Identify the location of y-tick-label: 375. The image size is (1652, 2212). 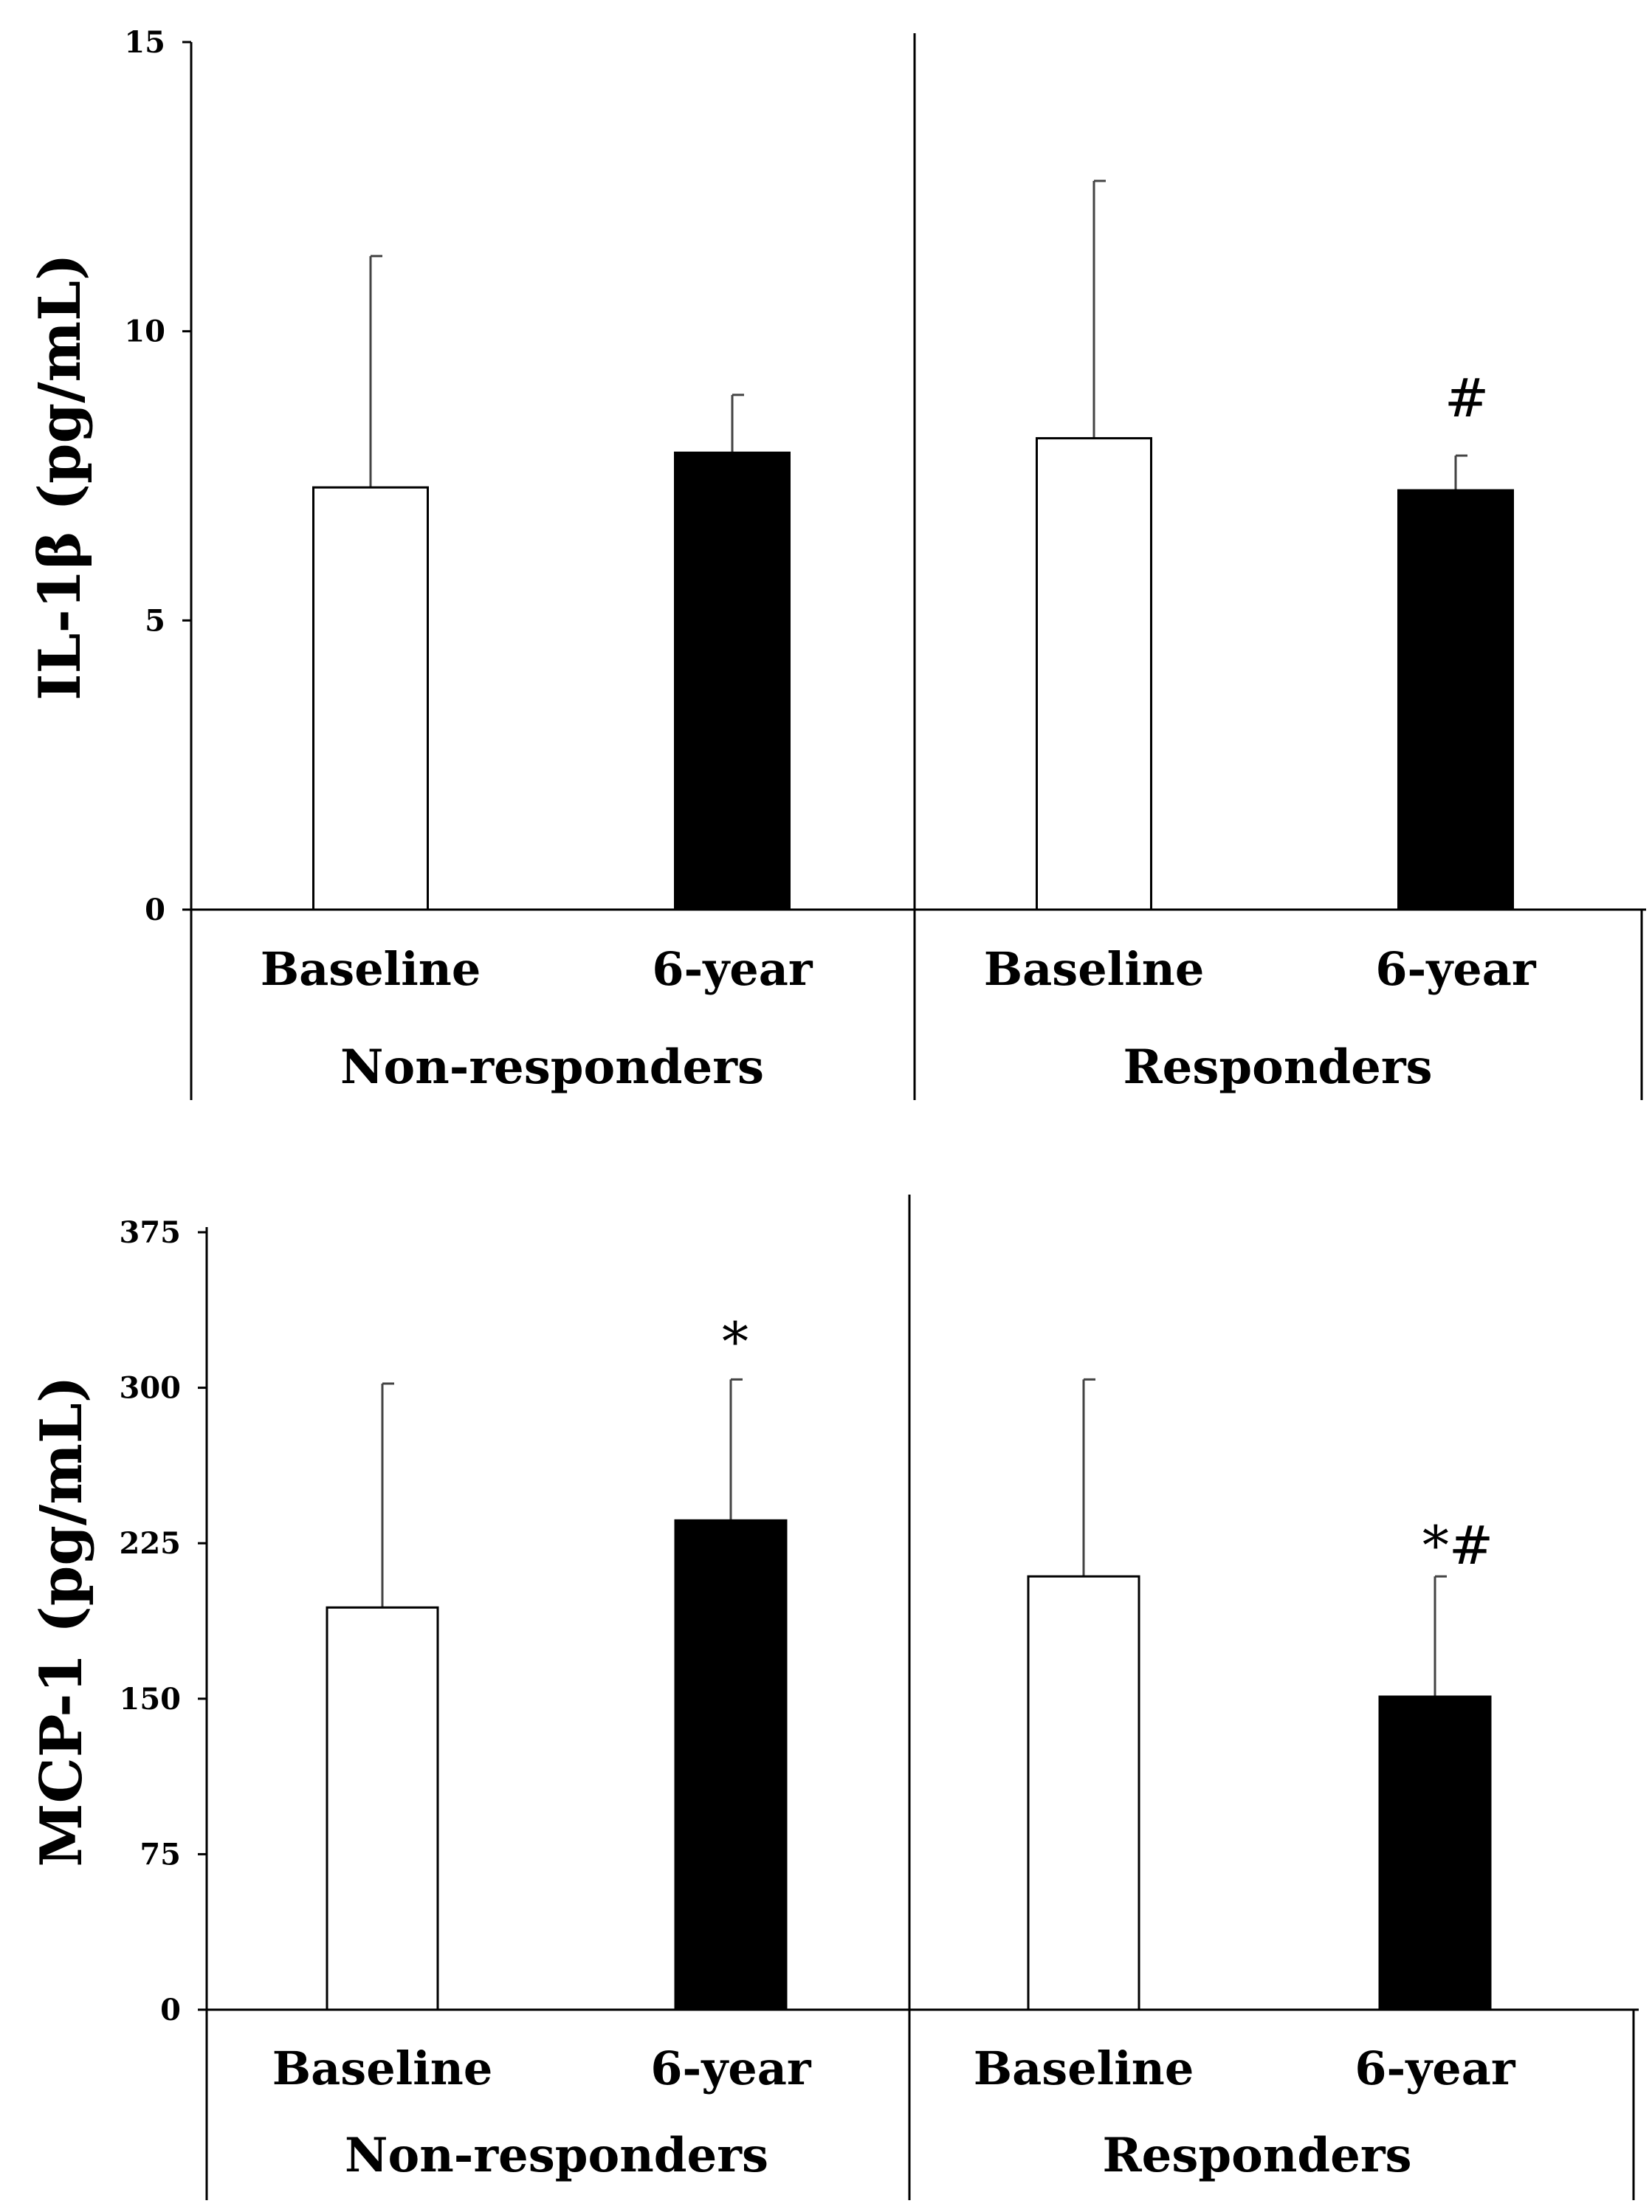
(151, 1232).